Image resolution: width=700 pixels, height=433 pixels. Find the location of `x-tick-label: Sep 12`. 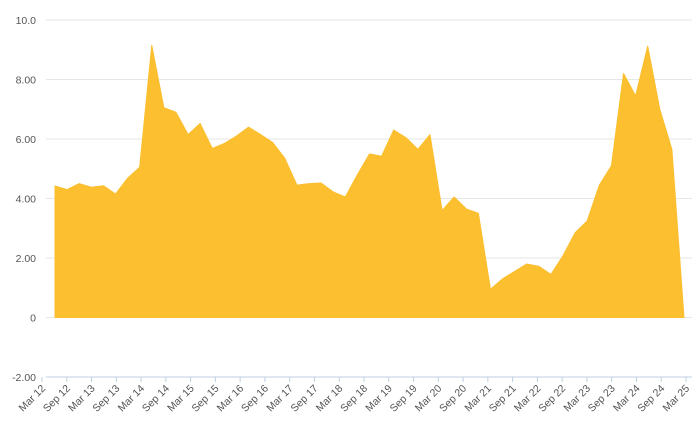

x-tick-label: Sep 12 is located at coordinates (57, 399).